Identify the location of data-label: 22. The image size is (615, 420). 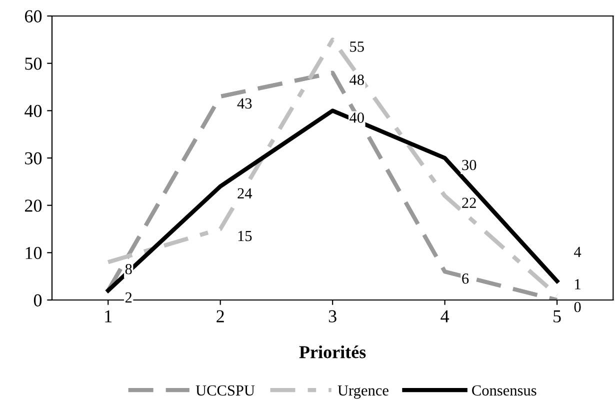
(469, 203).